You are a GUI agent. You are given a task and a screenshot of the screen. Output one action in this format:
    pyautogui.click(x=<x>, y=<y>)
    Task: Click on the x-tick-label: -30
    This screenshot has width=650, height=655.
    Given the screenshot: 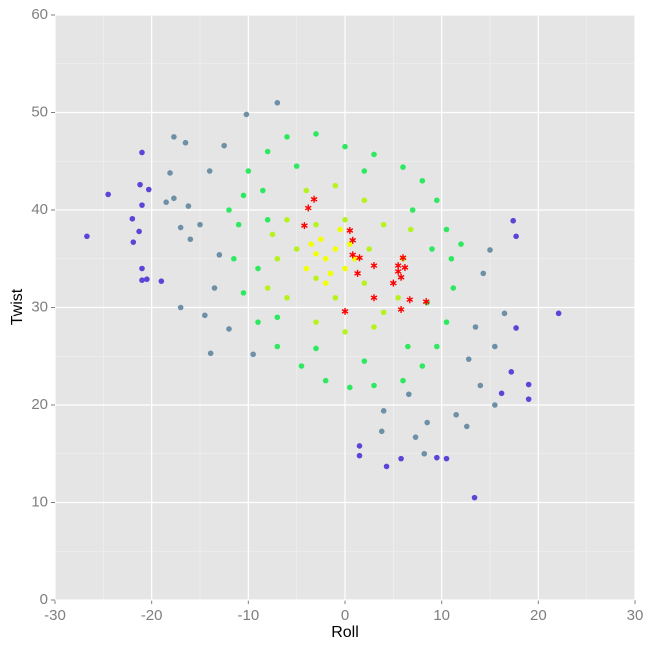 What is the action you would take?
    pyautogui.click(x=55, y=615)
    